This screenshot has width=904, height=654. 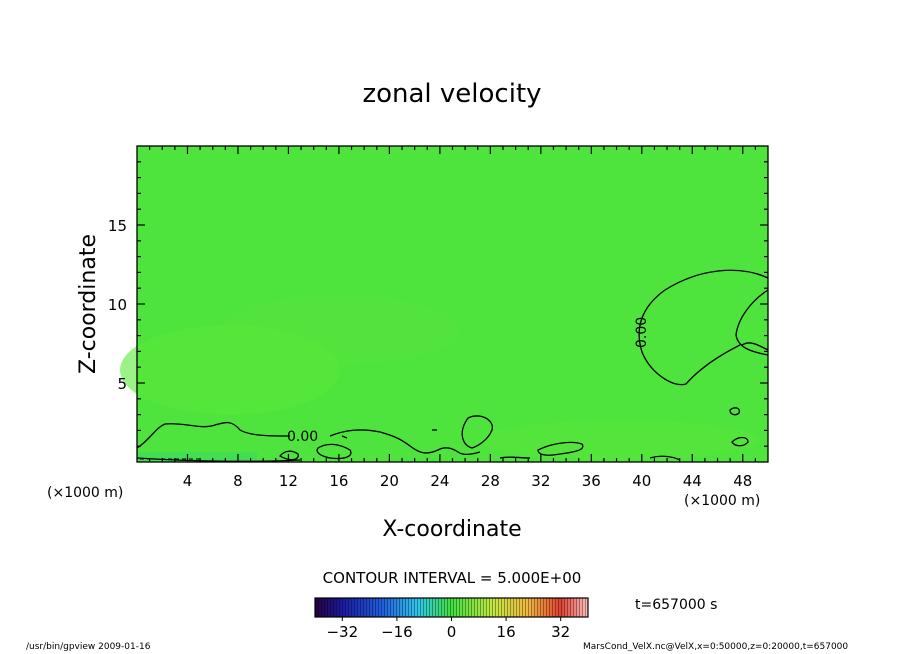 What do you see at coordinates (88, 304) in the screenshot?
I see `y-axis-label: Z-coordinate` at bounding box center [88, 304].